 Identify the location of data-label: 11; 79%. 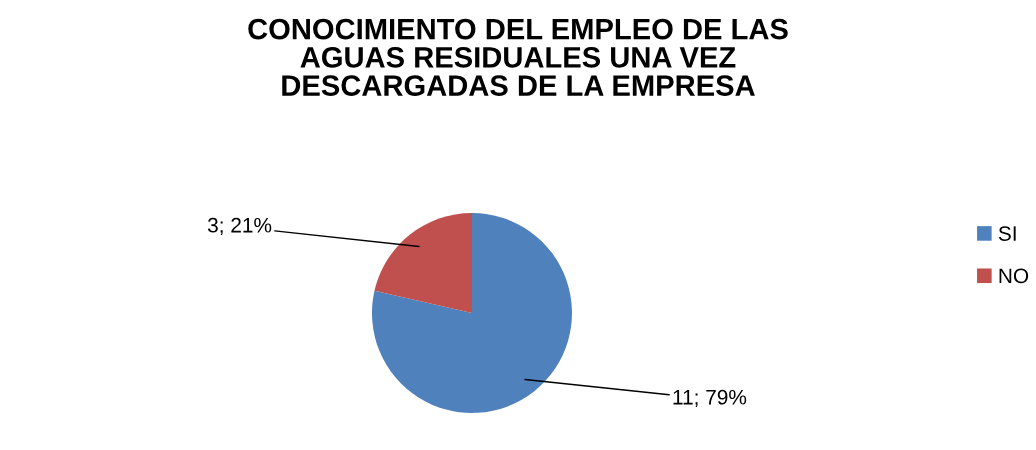
(710, 398).